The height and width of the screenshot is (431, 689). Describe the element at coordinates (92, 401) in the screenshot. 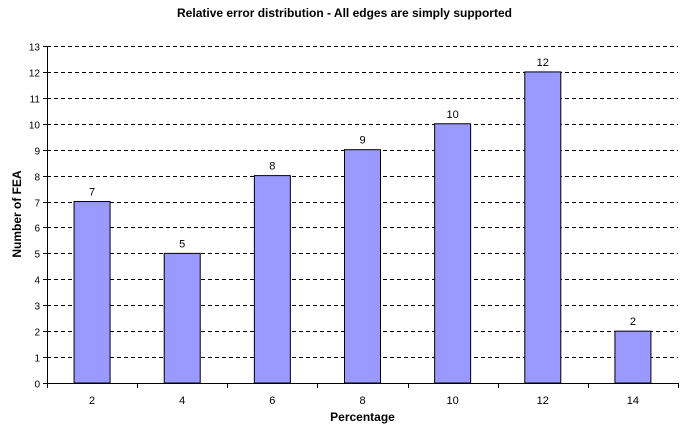

I see `x-tick-label: 2` at that location.